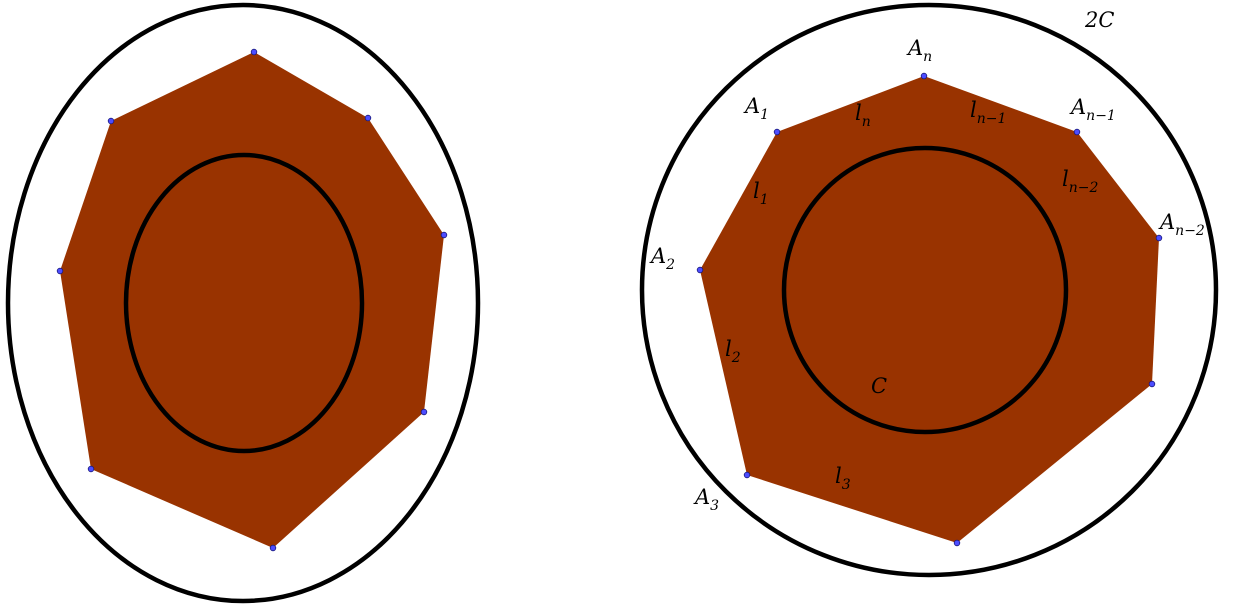 This screenshot has width=1234, height=609. Describe the element at coordinates (761, 193) in the screenshot. I see `side-label-l1: l1` at that location.